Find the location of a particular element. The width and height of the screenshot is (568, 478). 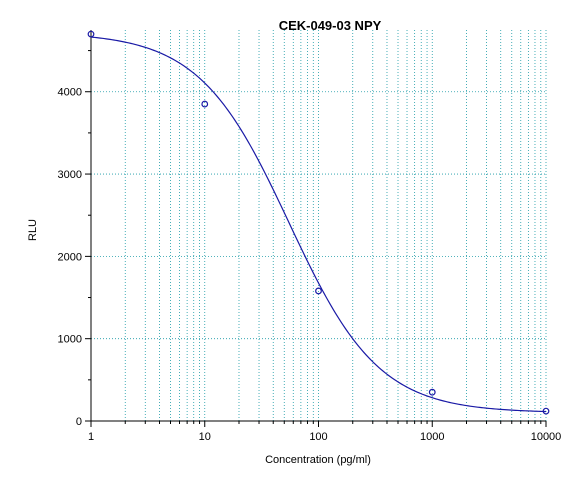

chart-title: CEK-049-03 NPY is located at coordinates (330, 25).